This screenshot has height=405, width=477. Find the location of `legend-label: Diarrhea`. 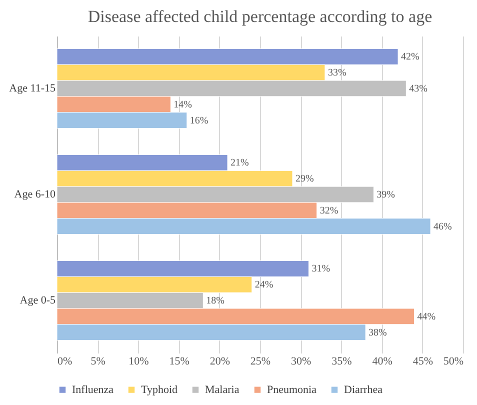

legend-label: Diarrhea is located at coordinates (363, 390).